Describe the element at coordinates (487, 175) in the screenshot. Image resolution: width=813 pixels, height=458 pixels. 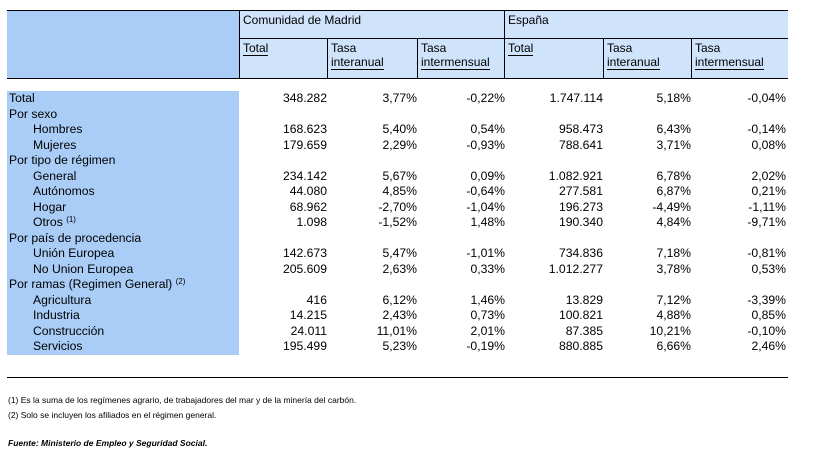
I see `cell-value: 0,09%` at that location.